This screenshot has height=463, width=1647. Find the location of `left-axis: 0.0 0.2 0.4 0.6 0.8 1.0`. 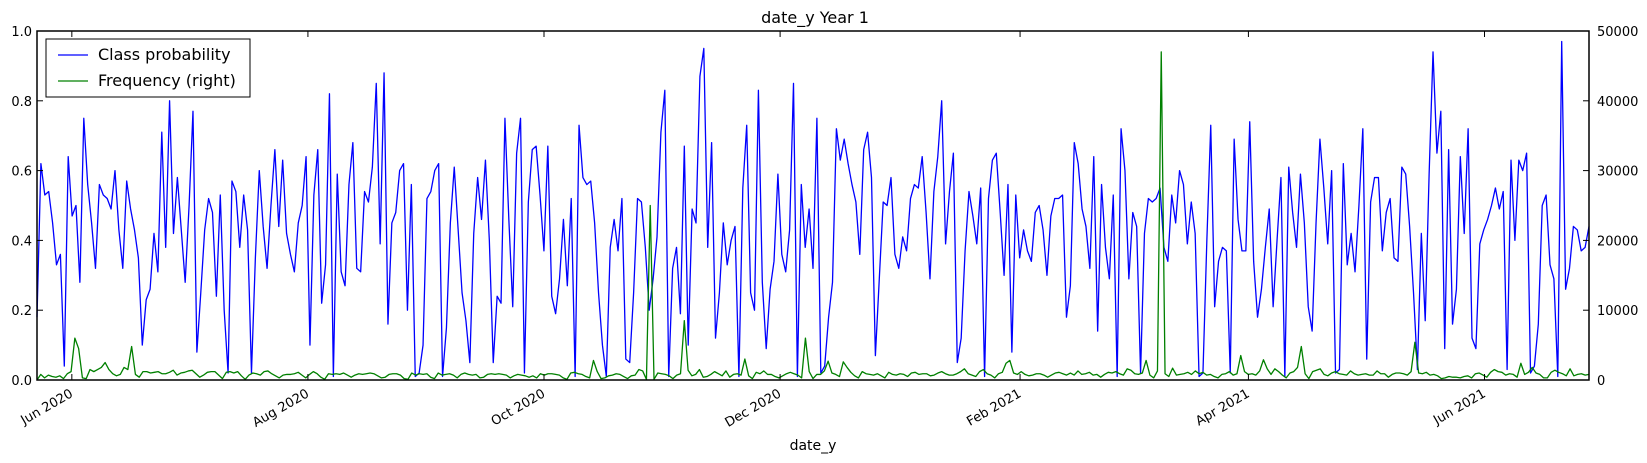

left-axis: 0.0 0.2 0.4 0.6 0.8 1.0 is located at coordinates (27, 207).